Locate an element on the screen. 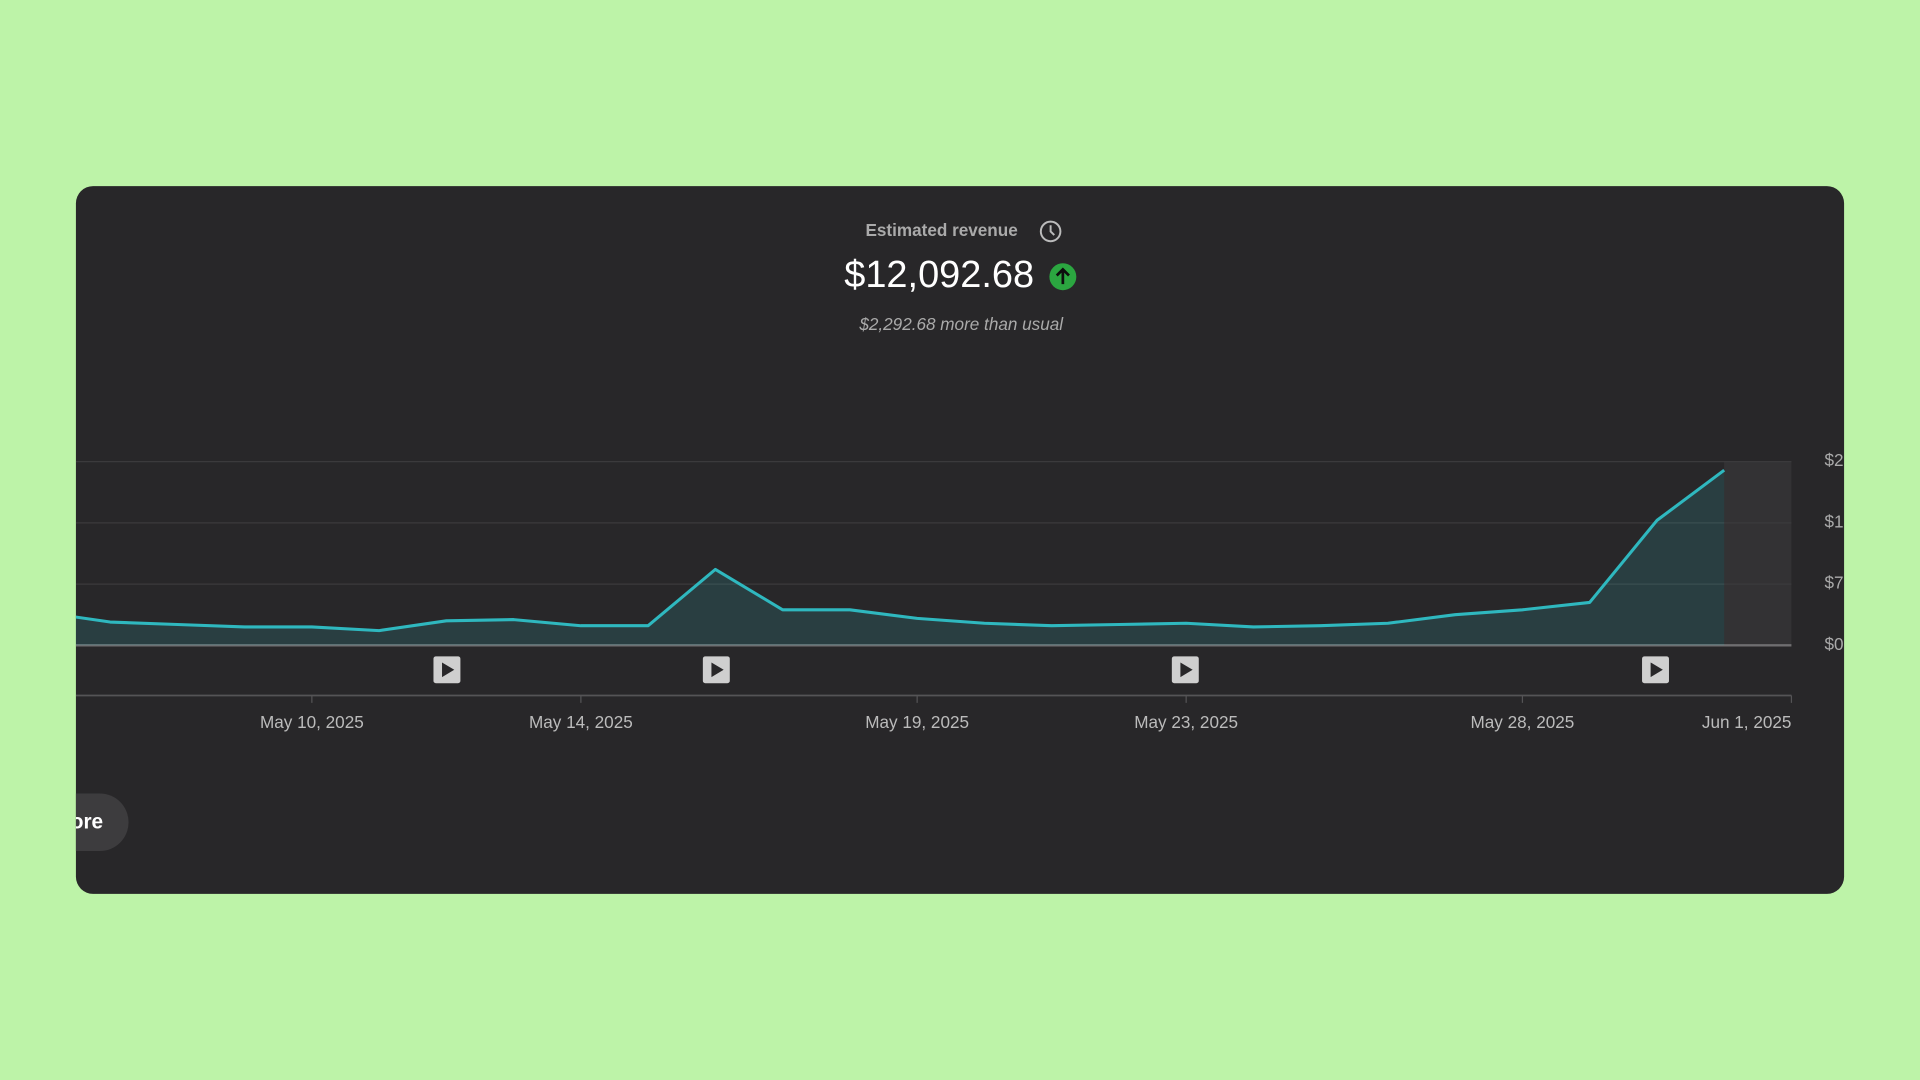  y-tick-label: $2 is located at coordinates (1833, 460).